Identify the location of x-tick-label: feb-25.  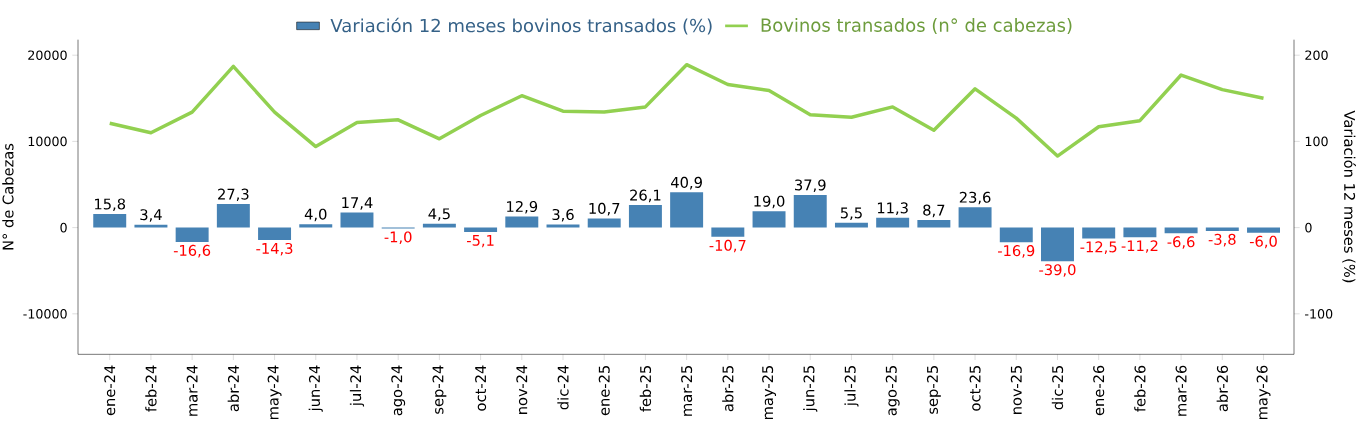
(645, 389).